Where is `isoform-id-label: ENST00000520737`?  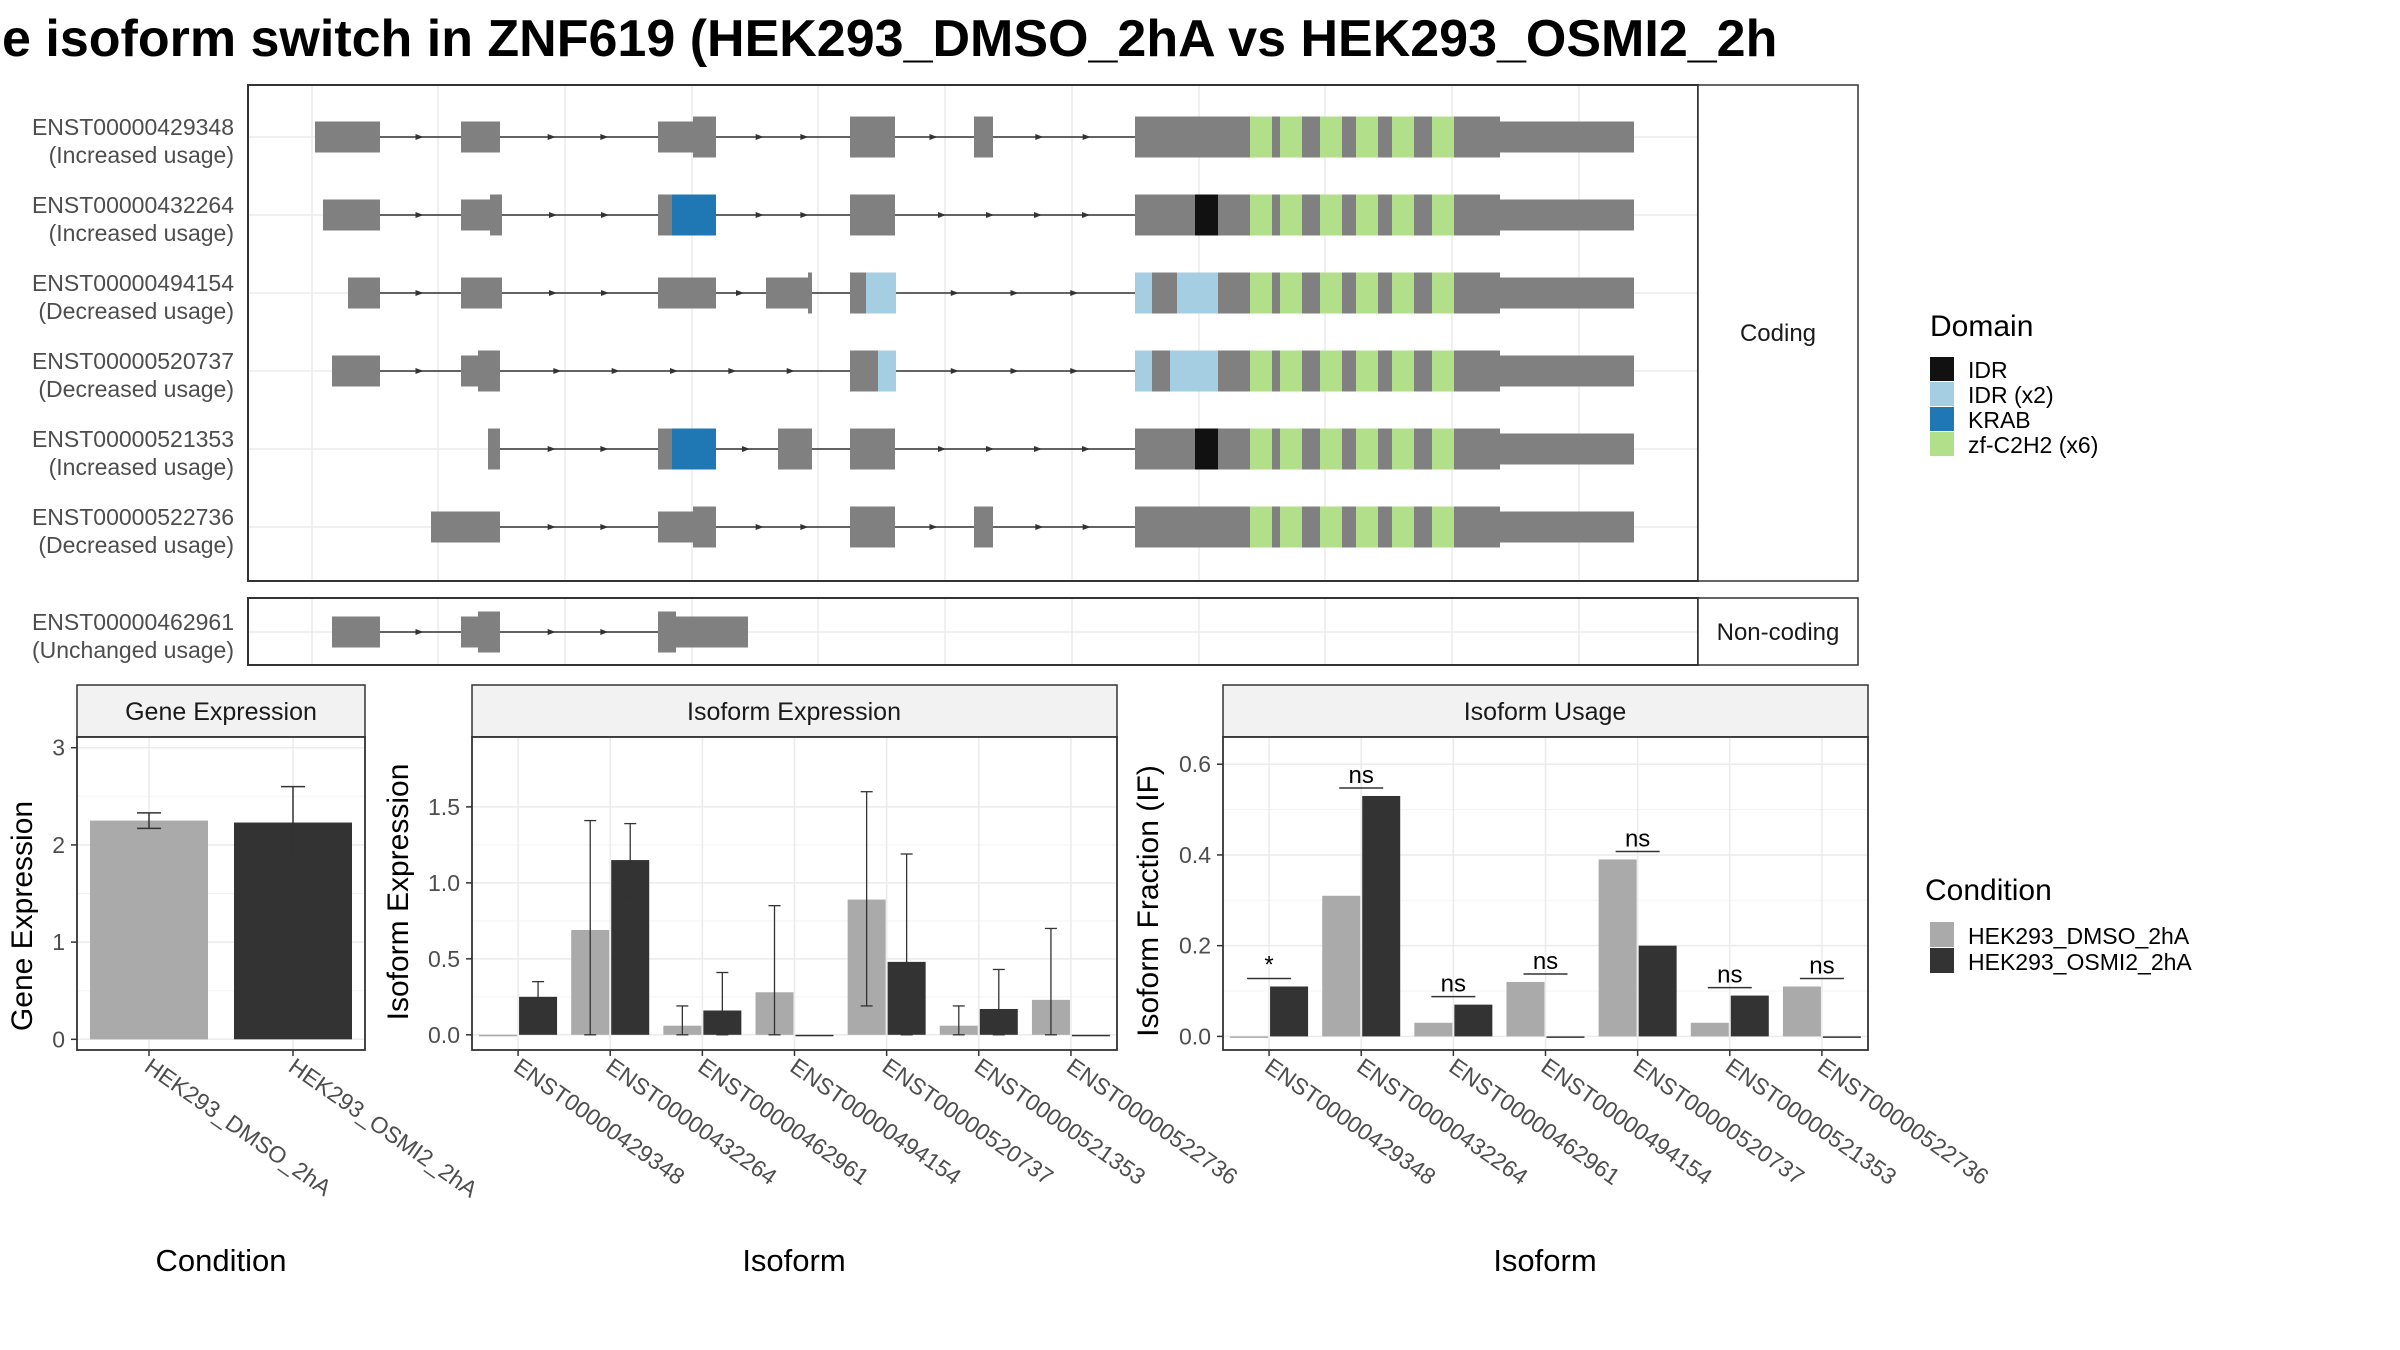 isoform-id-label: ENST00000520737 is located at coordinates (133, 361).